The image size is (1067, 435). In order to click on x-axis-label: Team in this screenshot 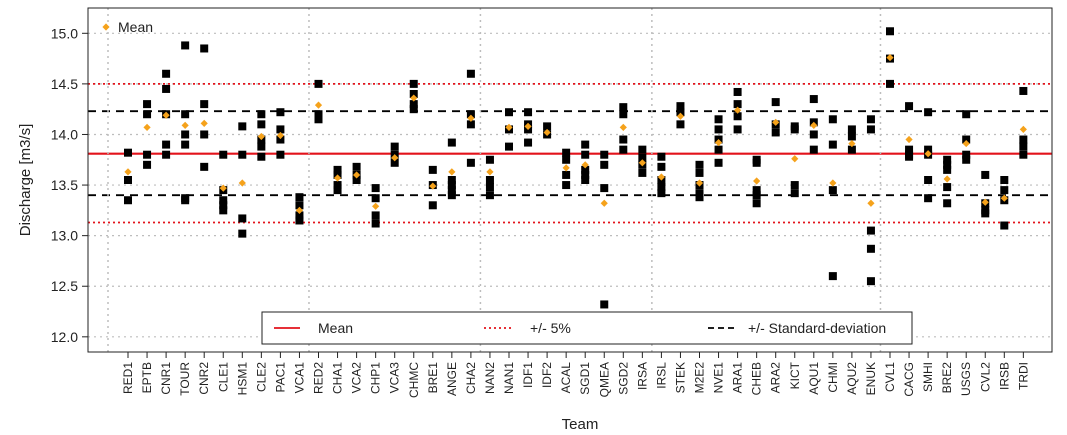, I will do `click(580, 424)`.